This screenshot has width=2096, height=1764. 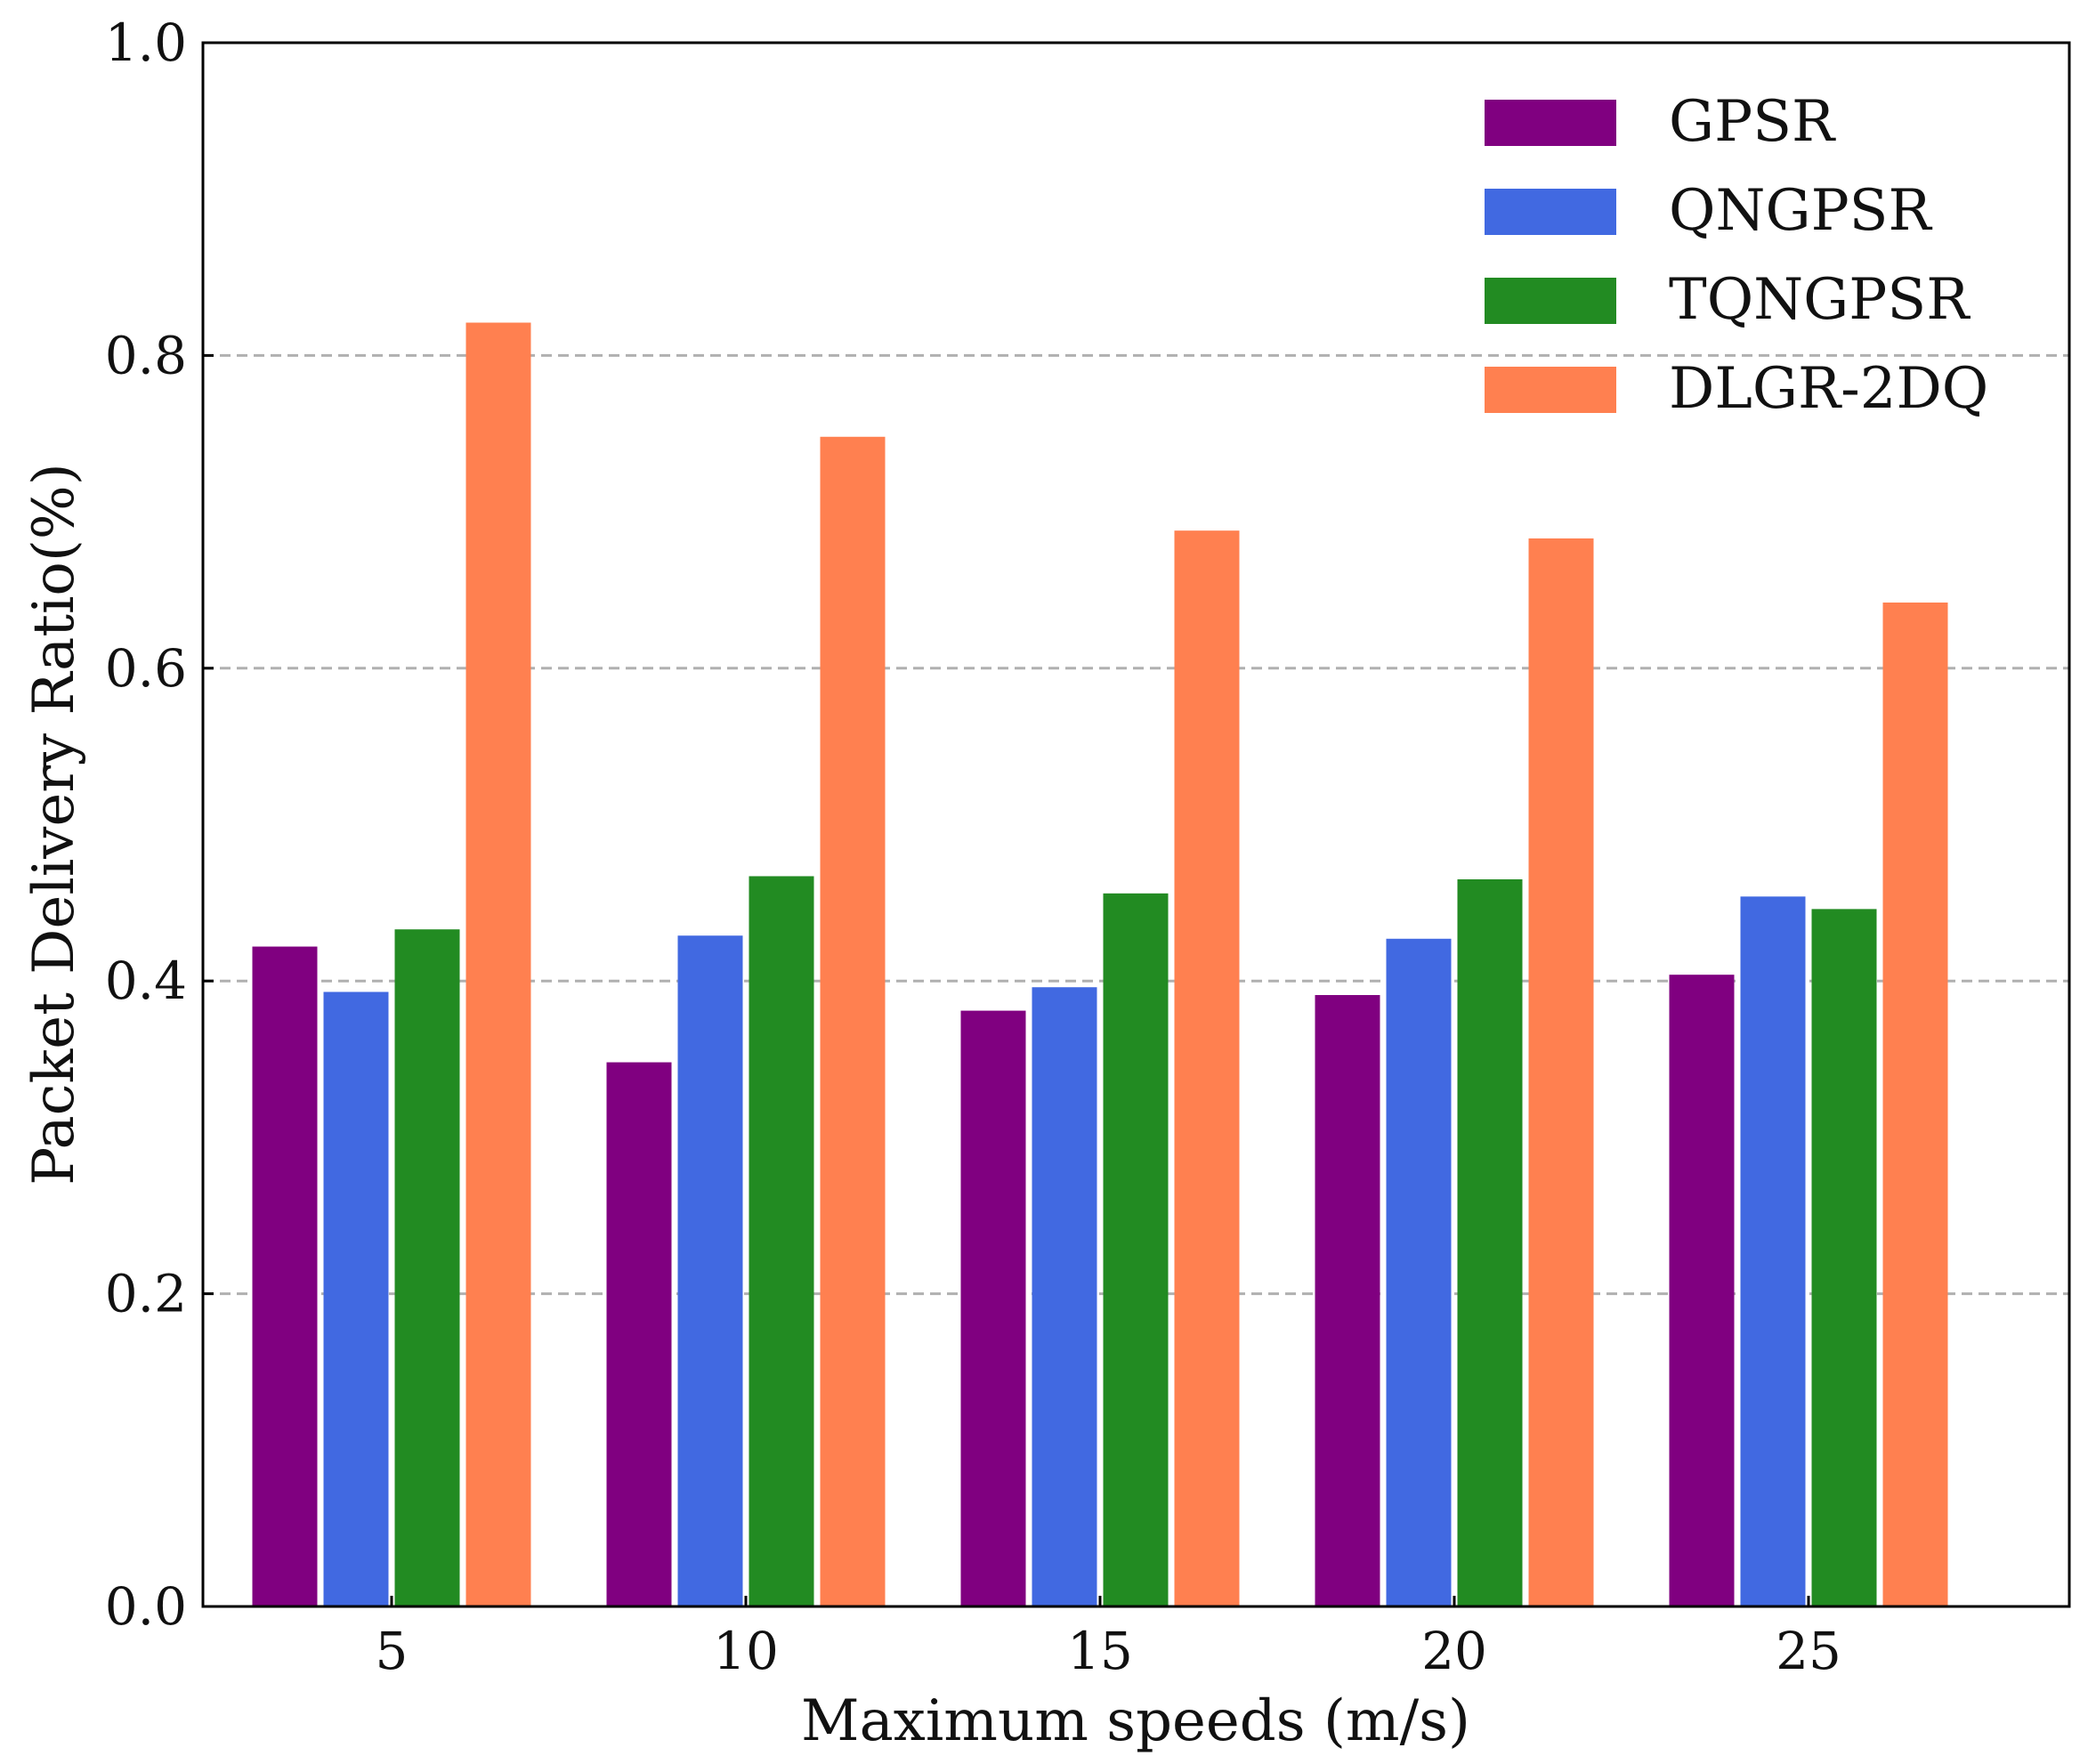 What do you see at coordinates (393, 1651) in the screenshot?
I see `x-tick-label: 5` at bounding box center [393, 1651].